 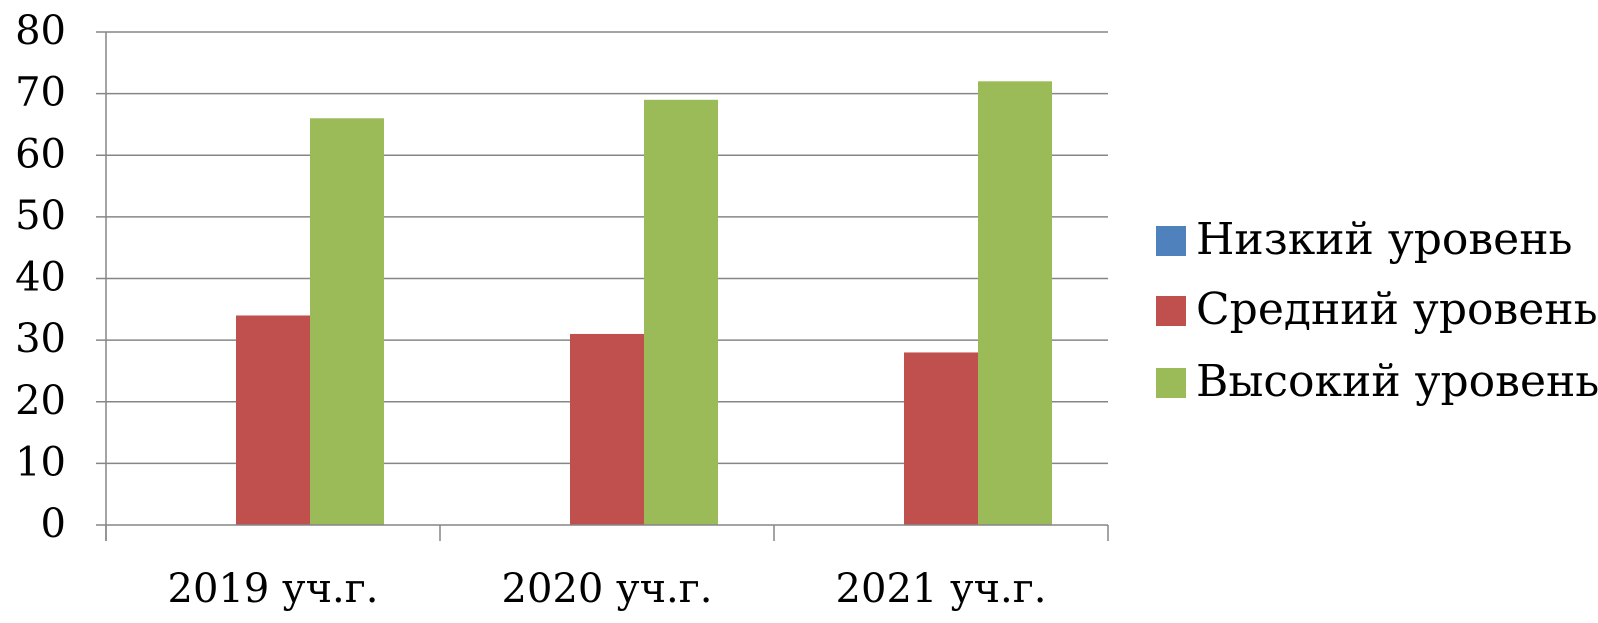 What do you see at coordinates (40, 401) in the screenshot?
I see `y-tick-label: 20` at bounding box center [40, 401].